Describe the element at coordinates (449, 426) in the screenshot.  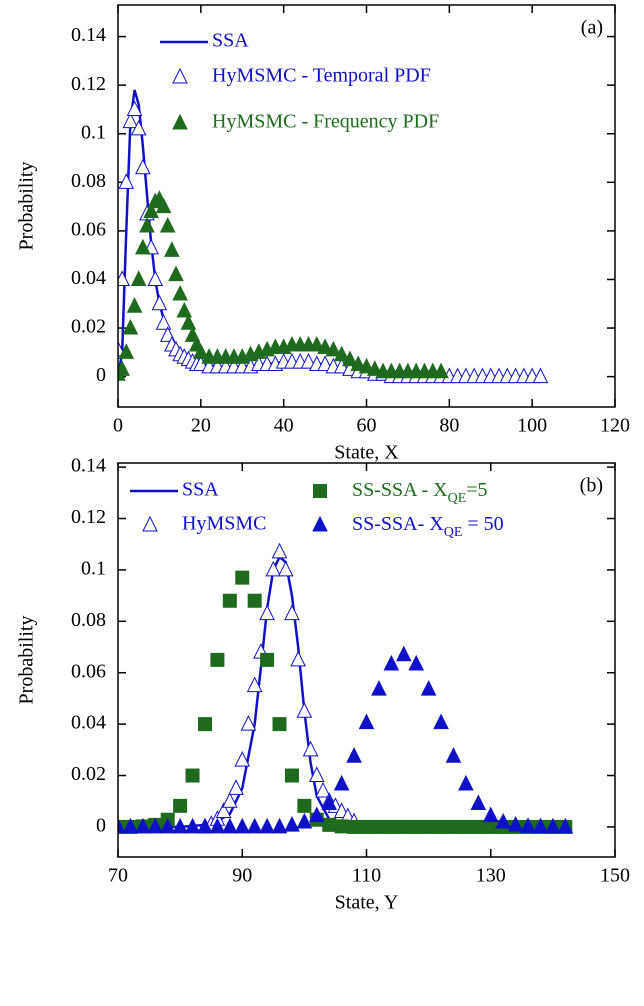
I see `x-tick-label: 80` at that location.